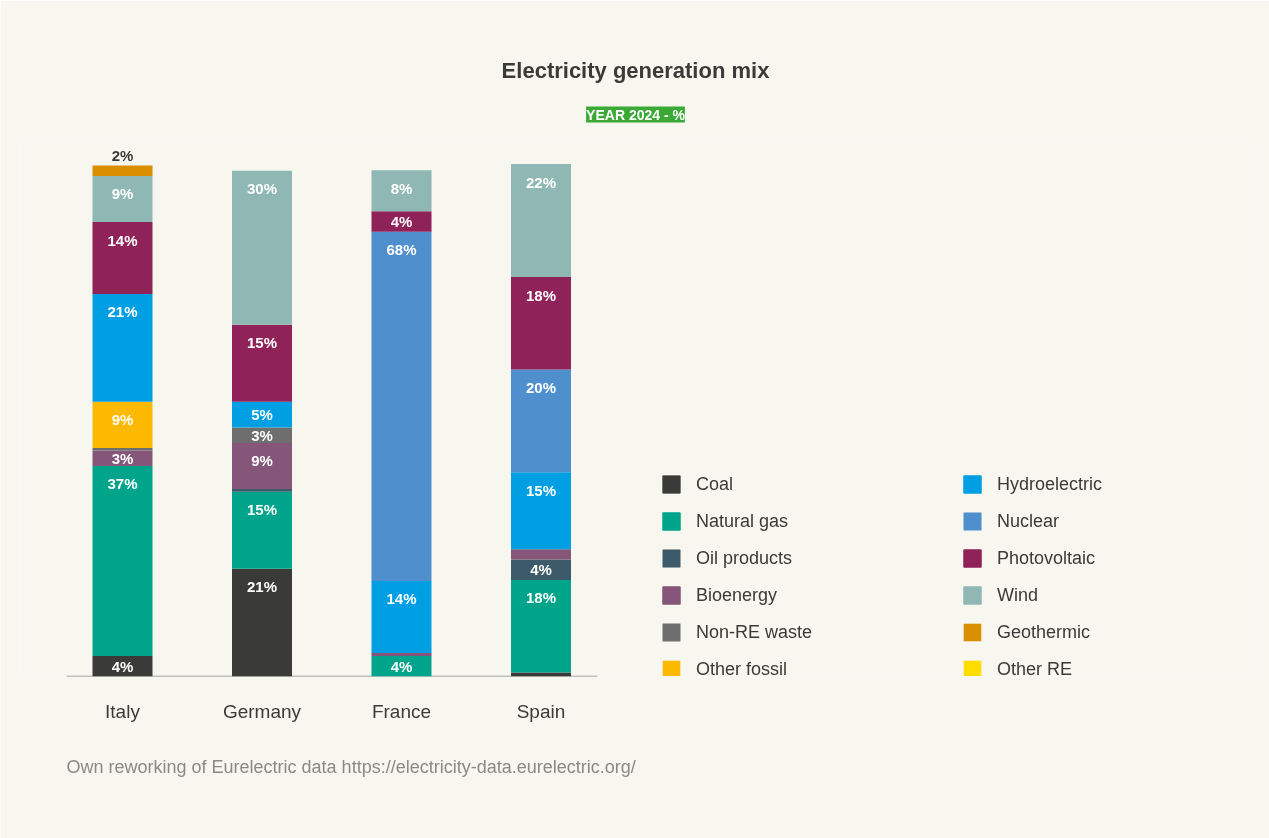 This screenshot has width=1269, height=838. I want to click on x-tick-label: Italy, so click(123, 711).